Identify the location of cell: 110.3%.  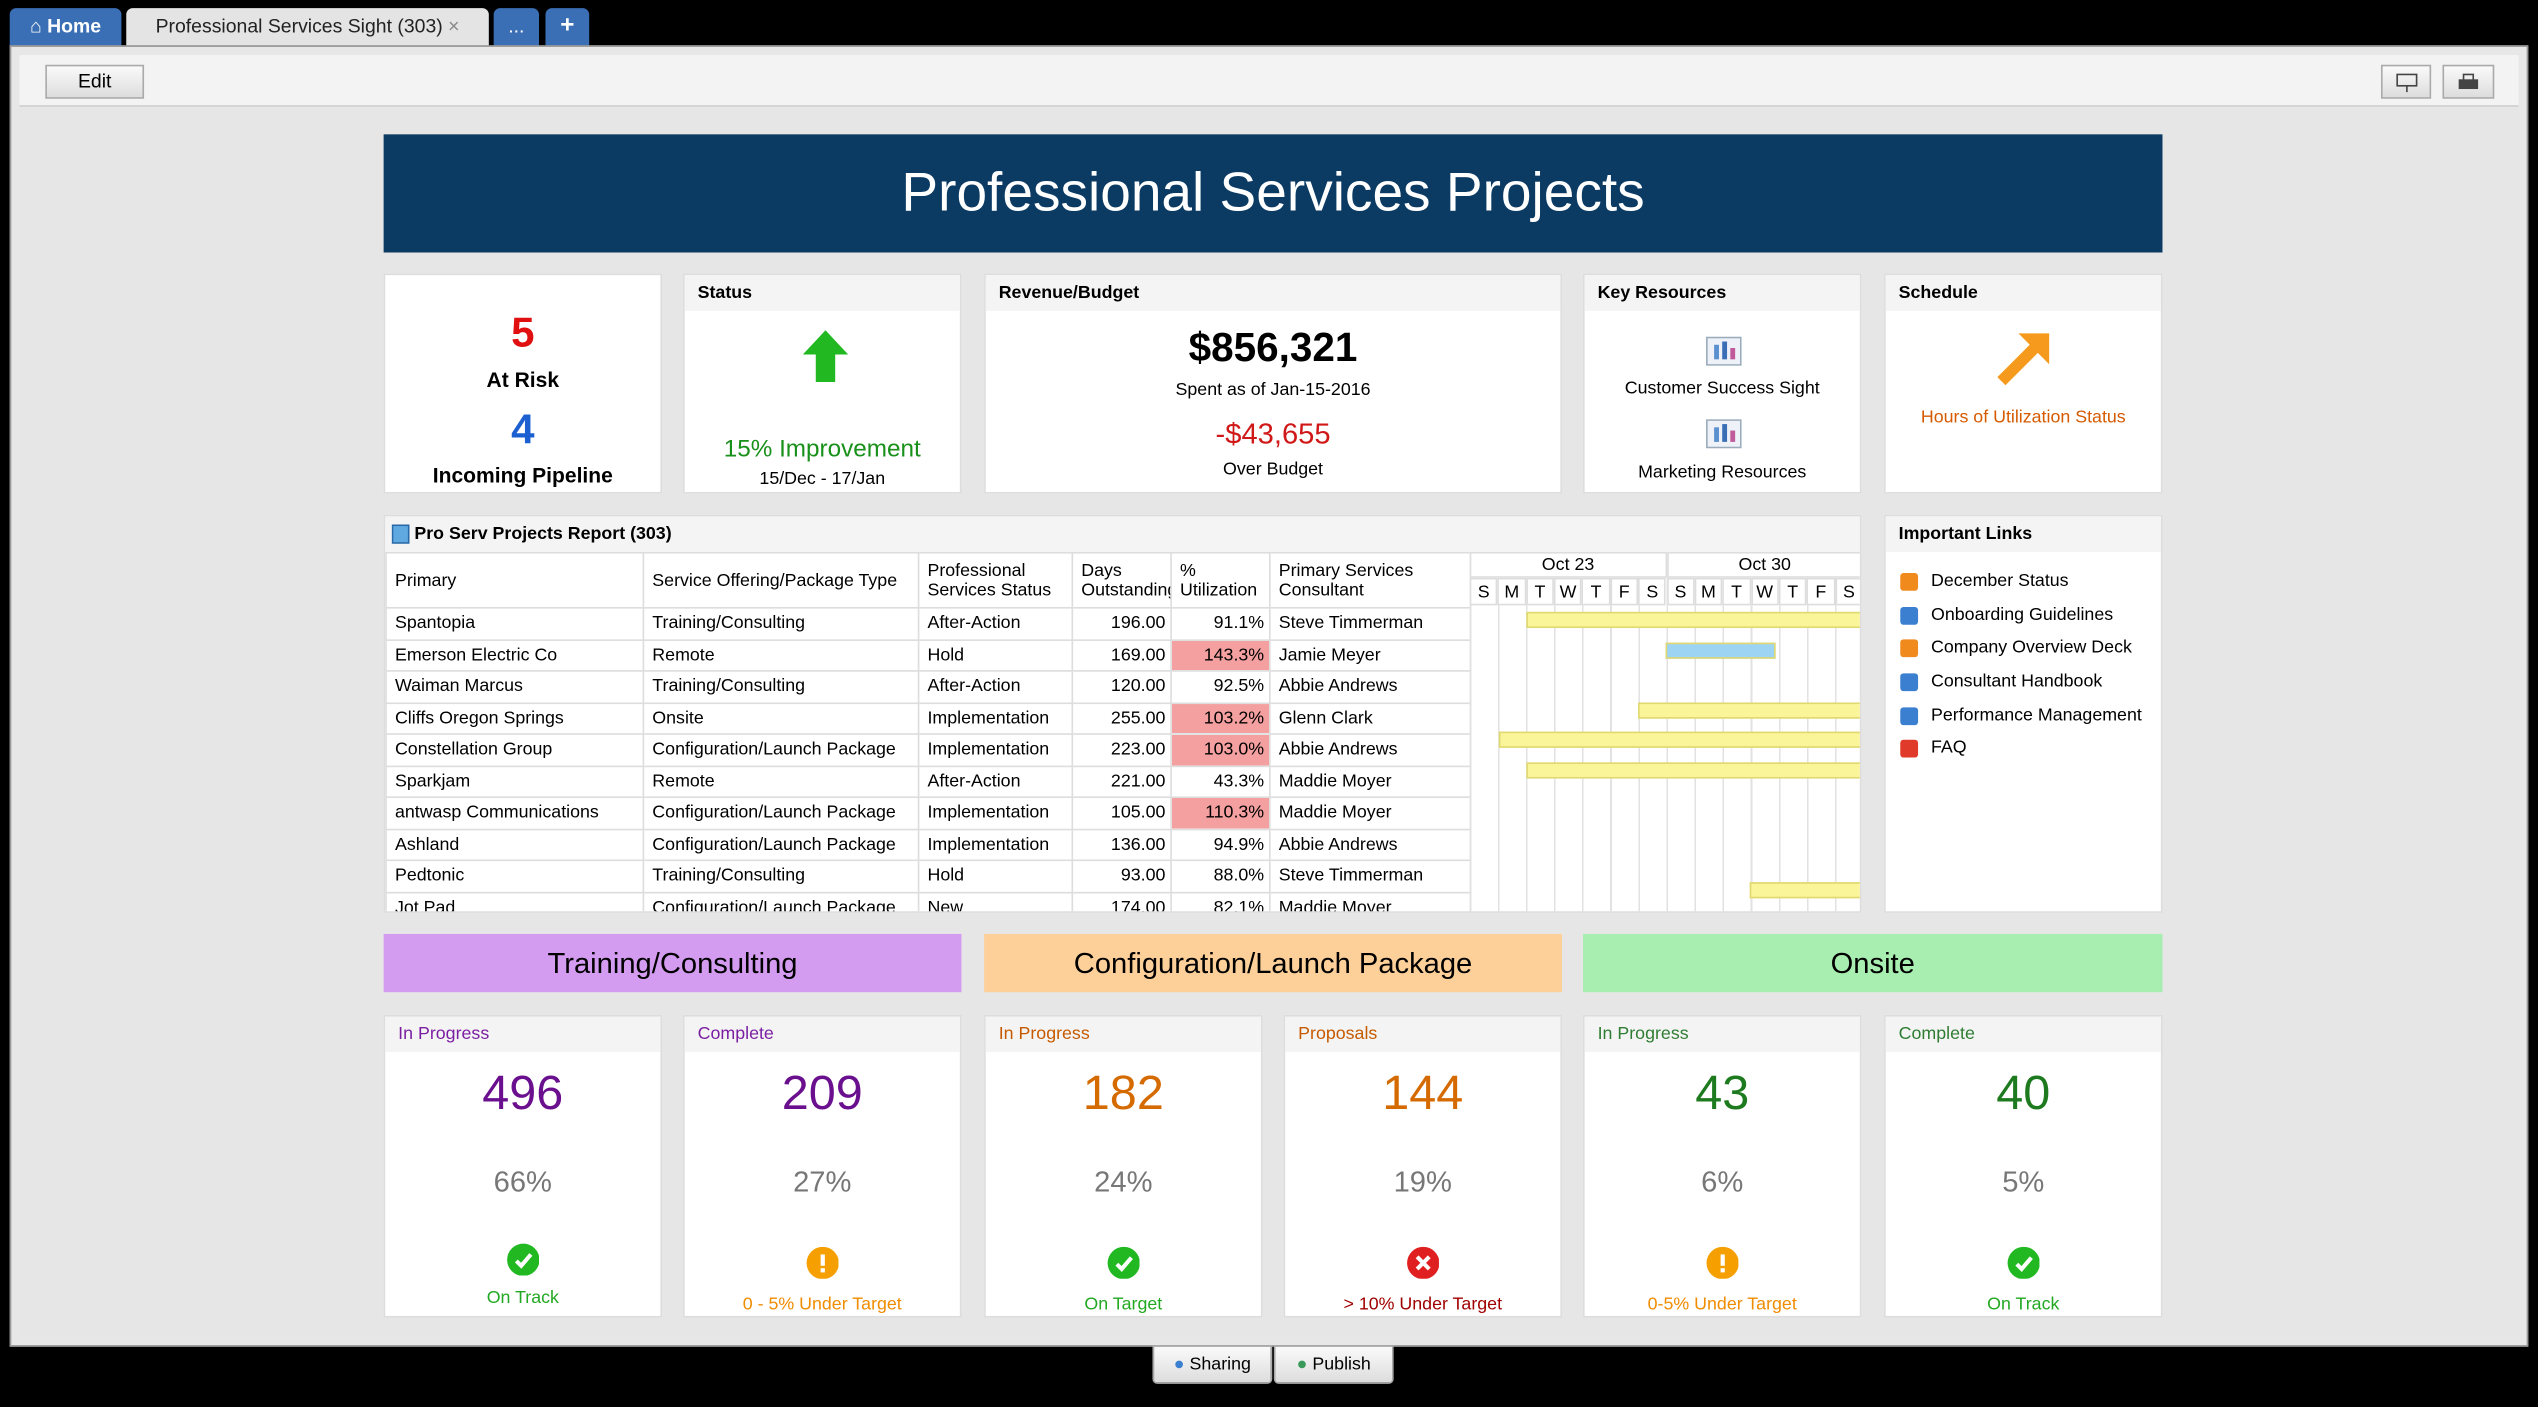
(1220, 813).